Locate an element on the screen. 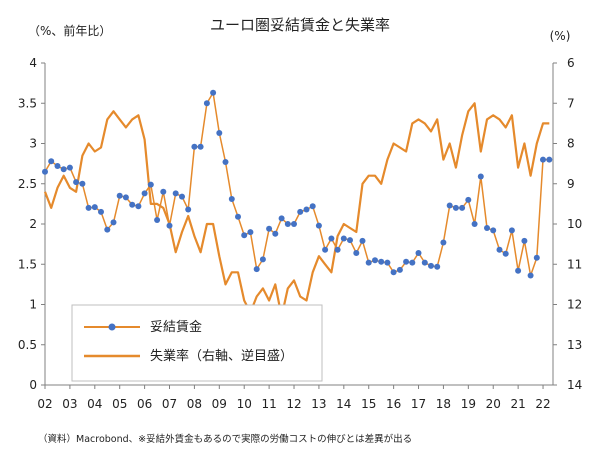 The height and width of the screenshot is (471, 600). x-tick-label: 09 is located at coordinates (219, 404).